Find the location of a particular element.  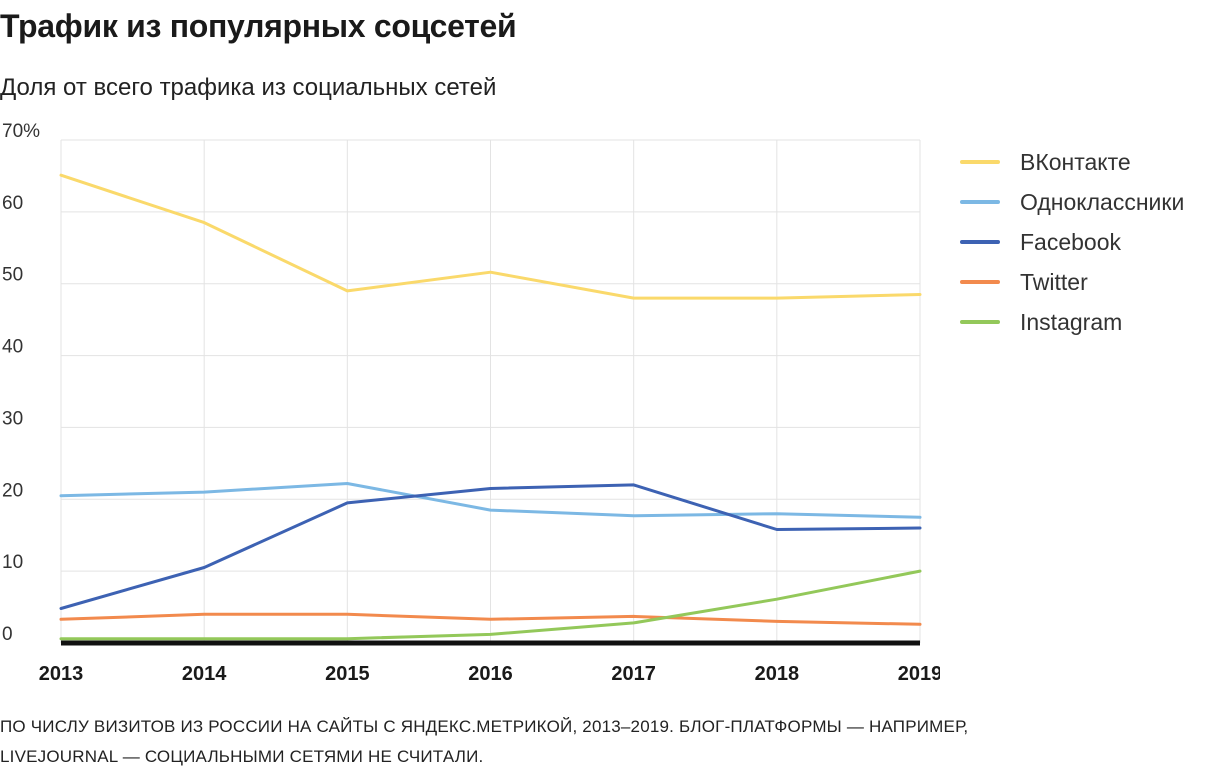

legend-item: ВКонтакте is located at coordinates (1072, 162).